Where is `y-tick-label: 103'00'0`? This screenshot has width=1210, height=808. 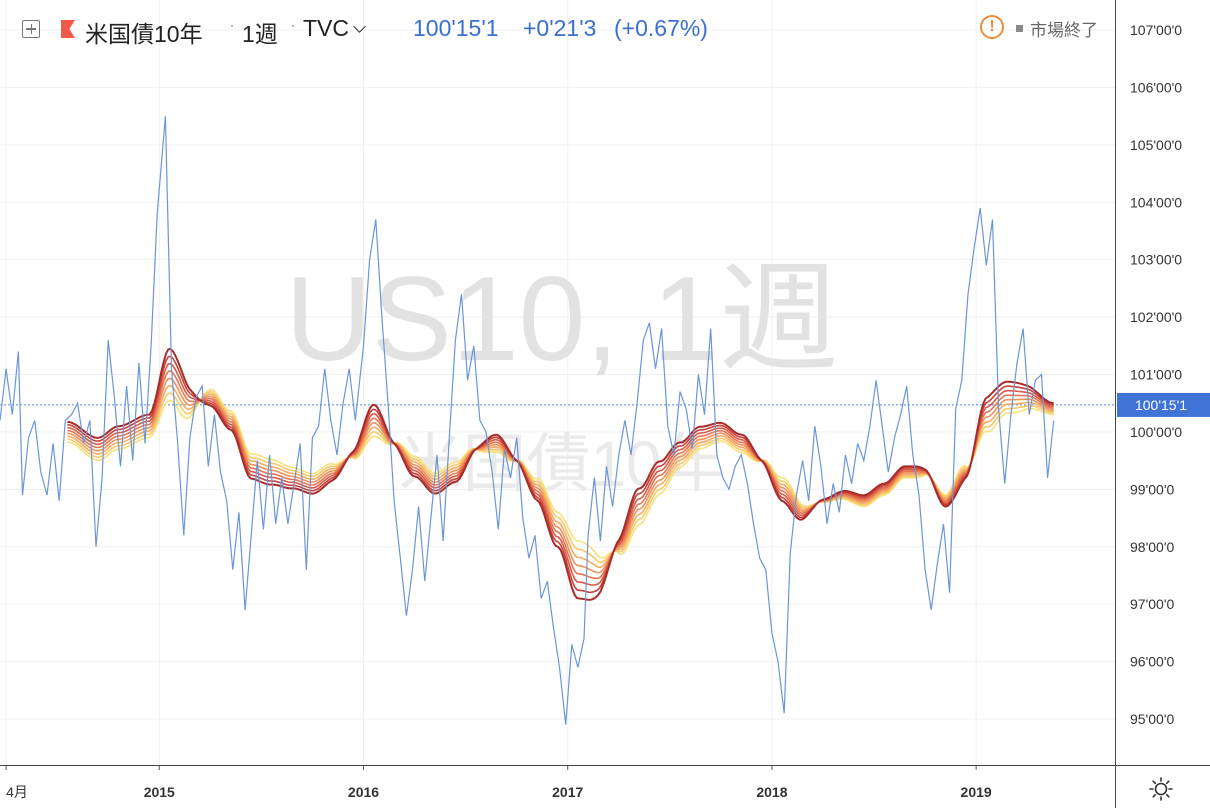 y-tick-label: 103'00'0 is located at coordinates (1156, 260).